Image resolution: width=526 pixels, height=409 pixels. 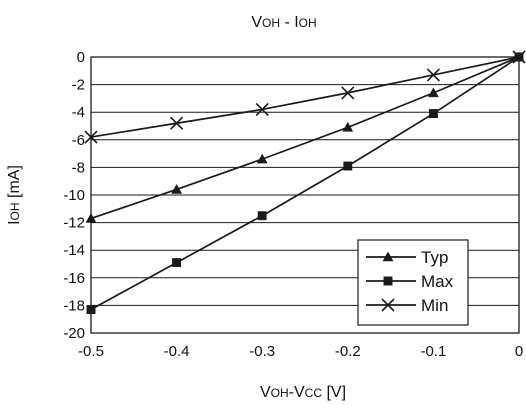 I want to click on text-part: I, so click(x=14, y=222).